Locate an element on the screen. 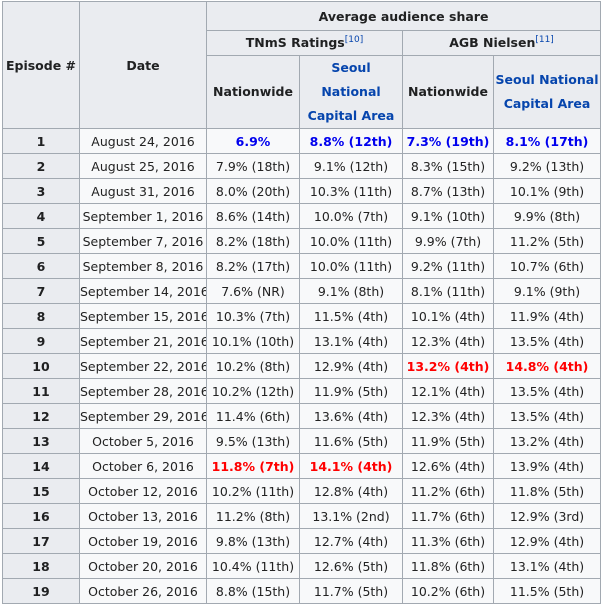  tnms-nationwide-cell: 10.3% (7th) is located at coordinates (253, 316).